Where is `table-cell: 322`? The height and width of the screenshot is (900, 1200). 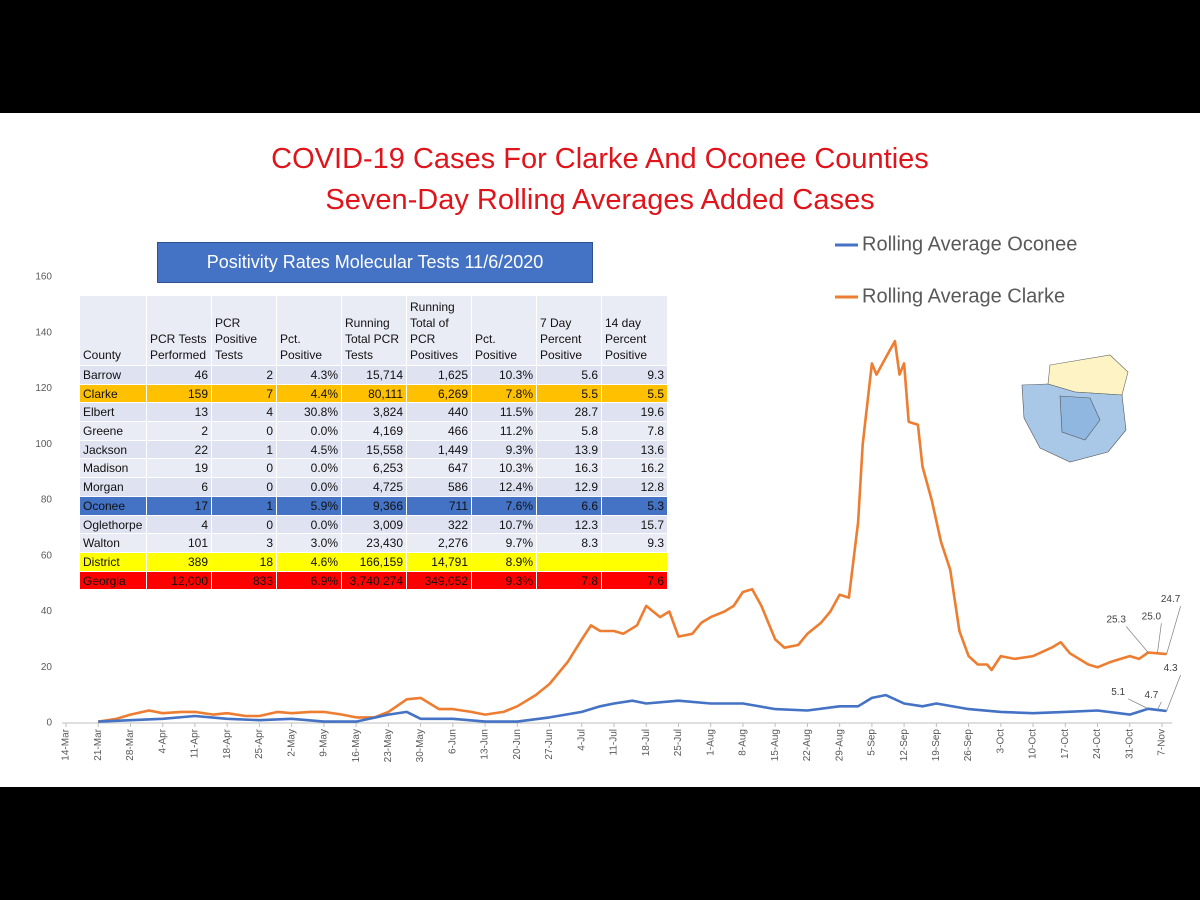
table-cell: 322 is located at coordinates (439, 525).